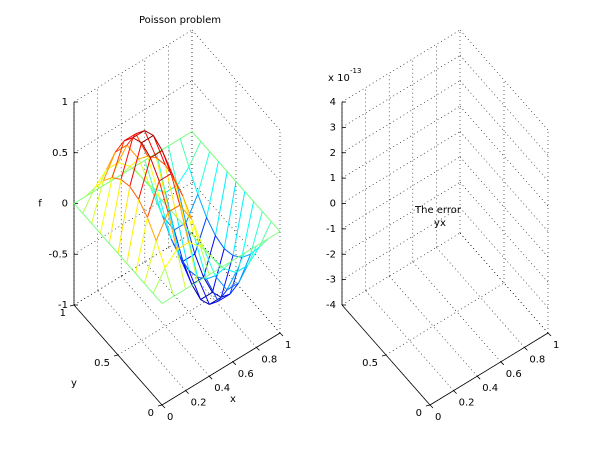  I want to click on x-tick-label: 0.8, so click(537, 359).